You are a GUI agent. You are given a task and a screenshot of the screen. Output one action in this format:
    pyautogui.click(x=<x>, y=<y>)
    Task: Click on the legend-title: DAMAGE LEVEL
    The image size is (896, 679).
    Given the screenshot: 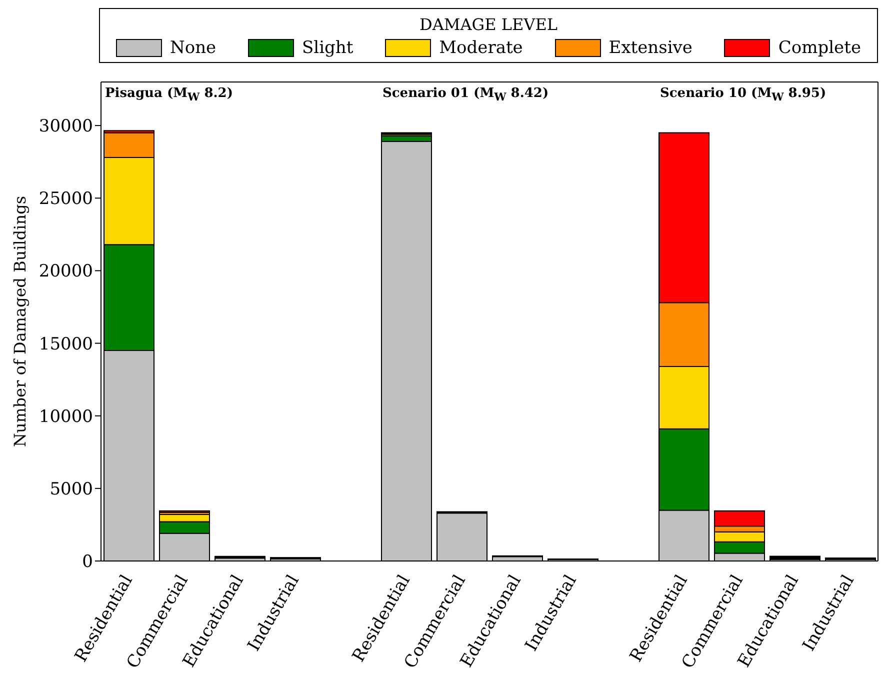 What is the action you would take?
    pyautogui.click(x=488, y=24)
    